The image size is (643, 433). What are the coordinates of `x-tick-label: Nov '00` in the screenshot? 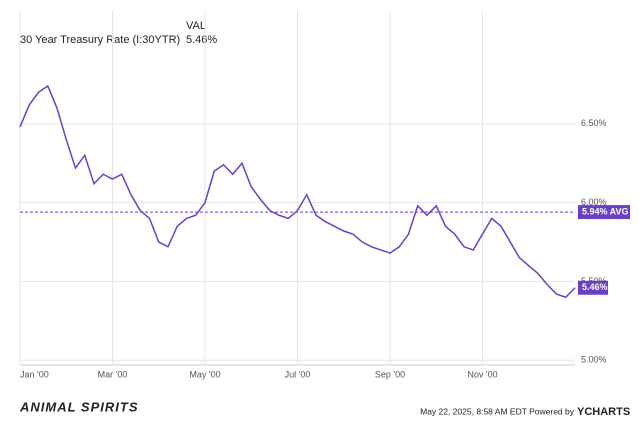 It's located at (482, 374).